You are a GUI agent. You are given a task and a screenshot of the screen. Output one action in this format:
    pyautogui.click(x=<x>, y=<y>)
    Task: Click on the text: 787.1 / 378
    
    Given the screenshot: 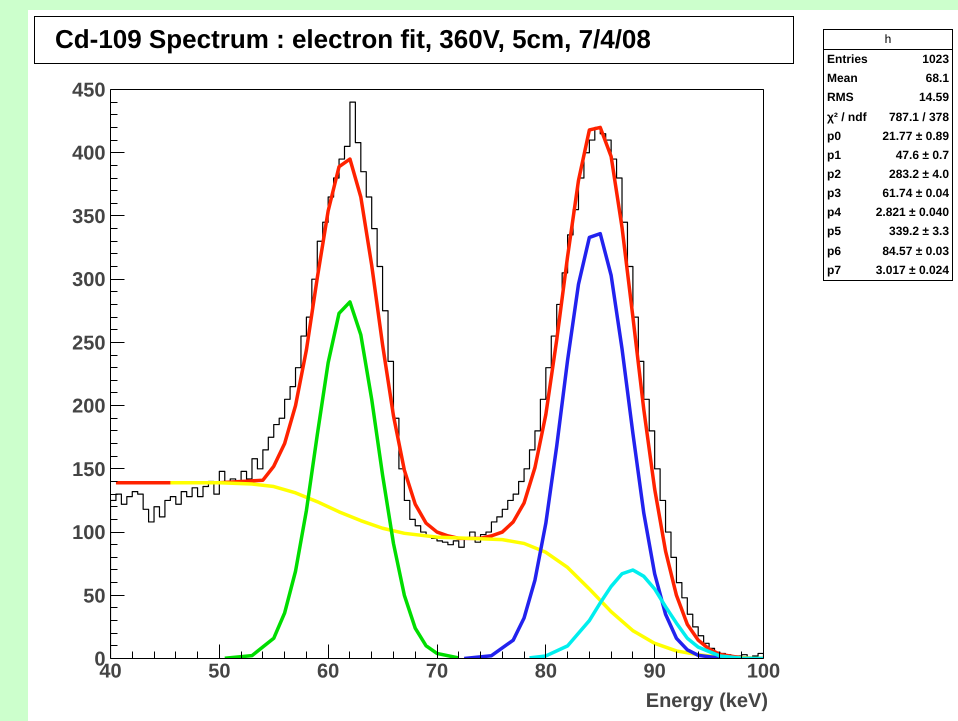 What is the action you would take?
    pyautogui.click(x=919, y=117)
    